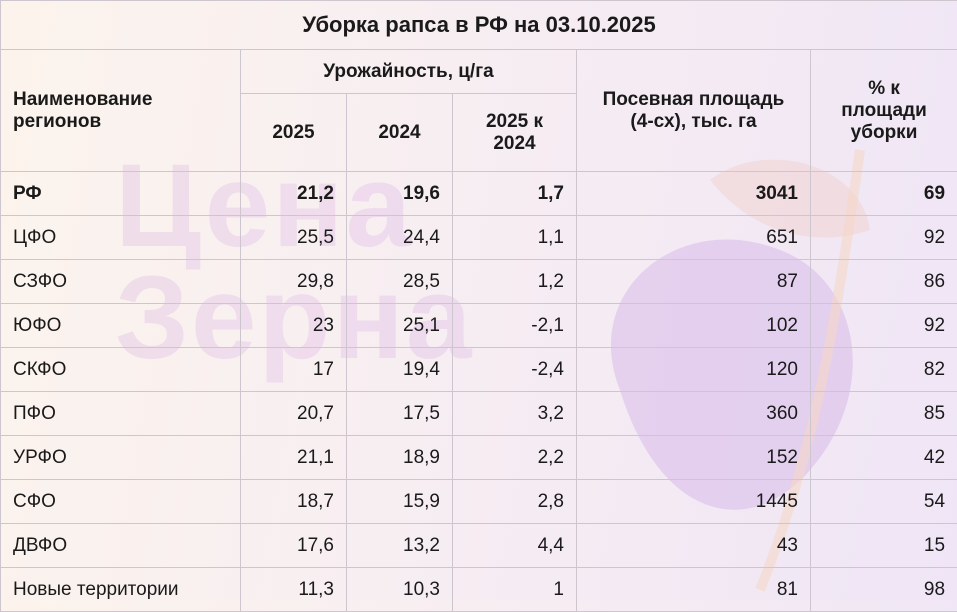  Describe the element at coordinates (400, 238) in the screenshot. I see `cell-y2024: 24,4` at that location.